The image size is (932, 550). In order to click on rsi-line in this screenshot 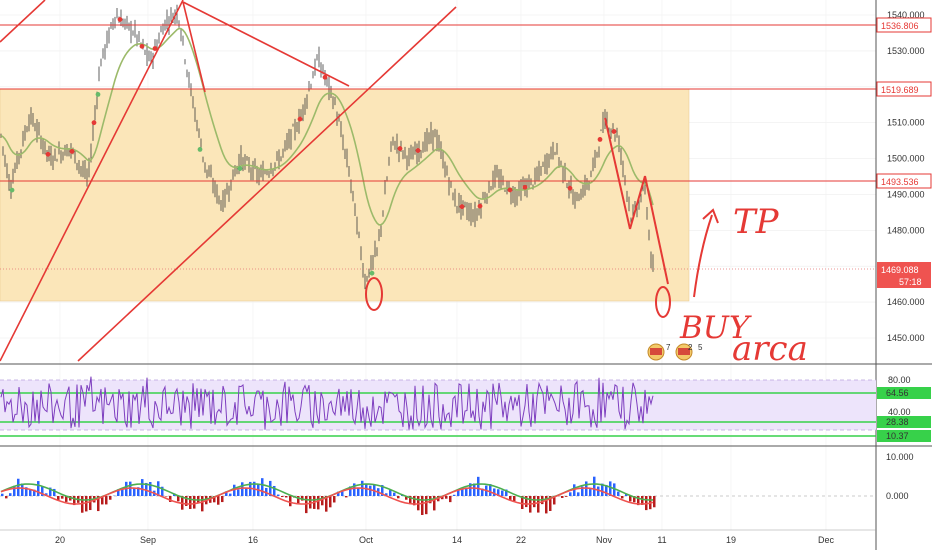, I will do `click(327, 403)`.